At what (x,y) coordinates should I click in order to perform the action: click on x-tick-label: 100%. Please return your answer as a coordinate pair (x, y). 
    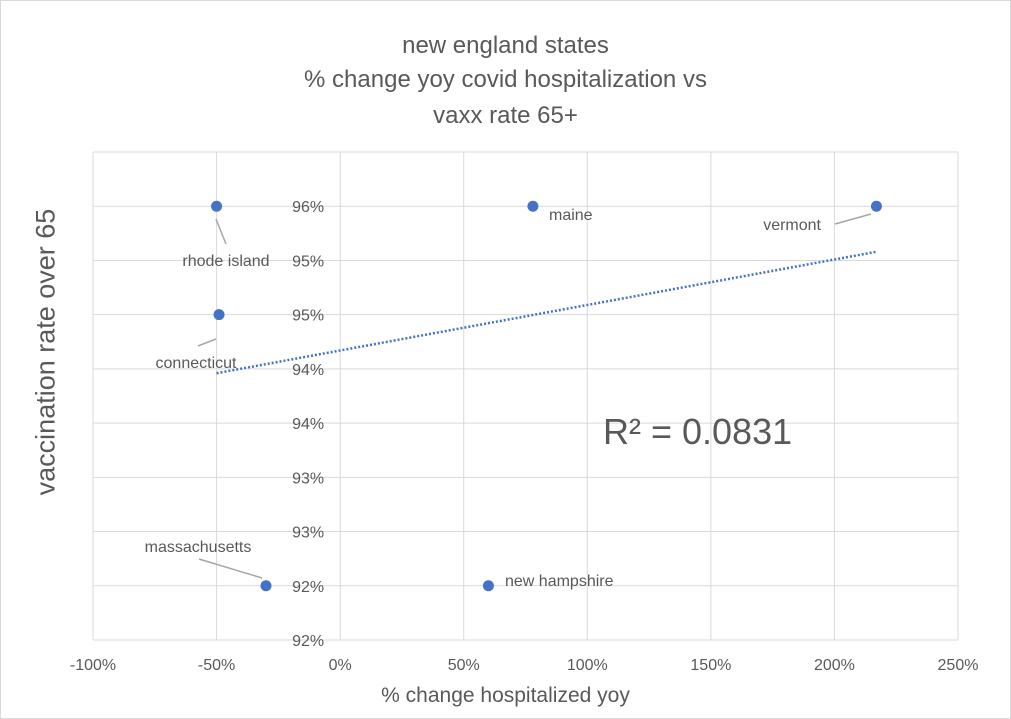
    Looking at the image, I should click on (587, 665).